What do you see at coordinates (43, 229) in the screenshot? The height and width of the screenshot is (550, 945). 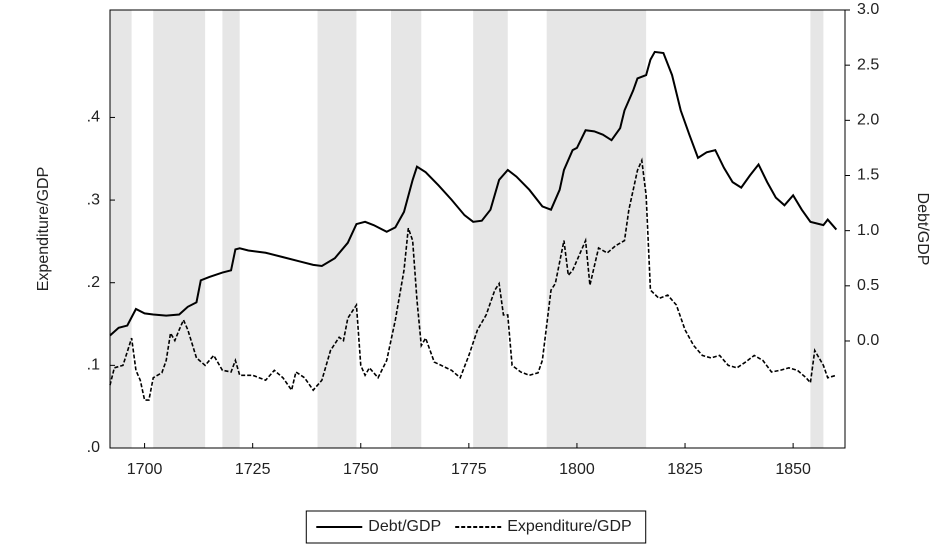 I see `y-axis-label: Expenditure/GDP` at bounding box center [43, 229].